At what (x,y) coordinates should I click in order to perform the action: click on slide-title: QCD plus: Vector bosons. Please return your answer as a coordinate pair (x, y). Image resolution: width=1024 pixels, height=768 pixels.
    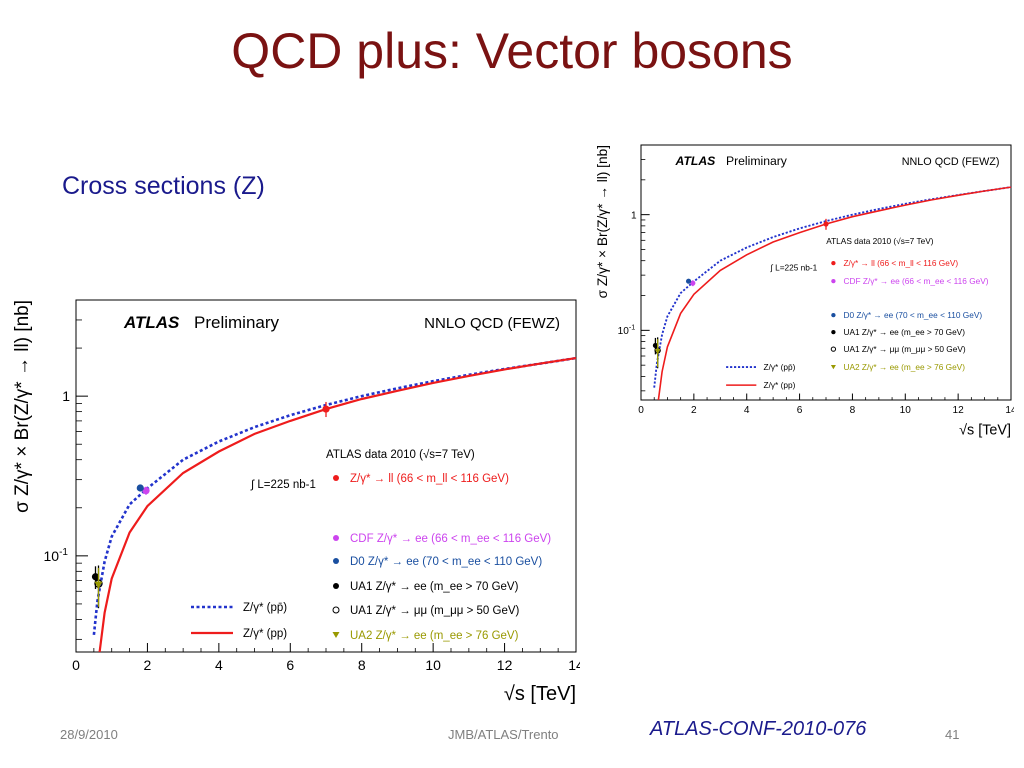
    Looking at the image, I should click on (512, 51).